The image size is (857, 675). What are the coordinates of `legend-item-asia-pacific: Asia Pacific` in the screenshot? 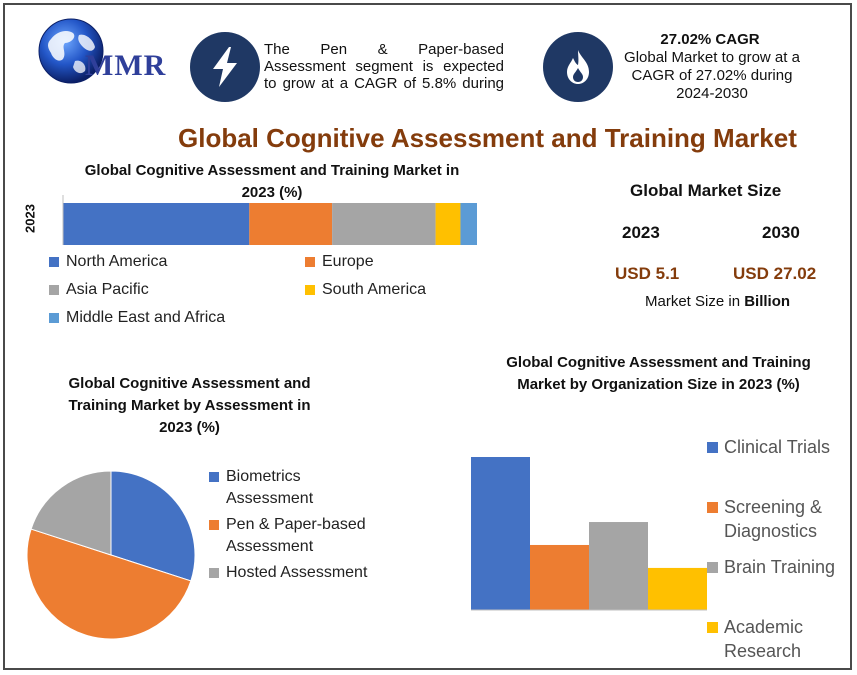 It's located at (99, 290).